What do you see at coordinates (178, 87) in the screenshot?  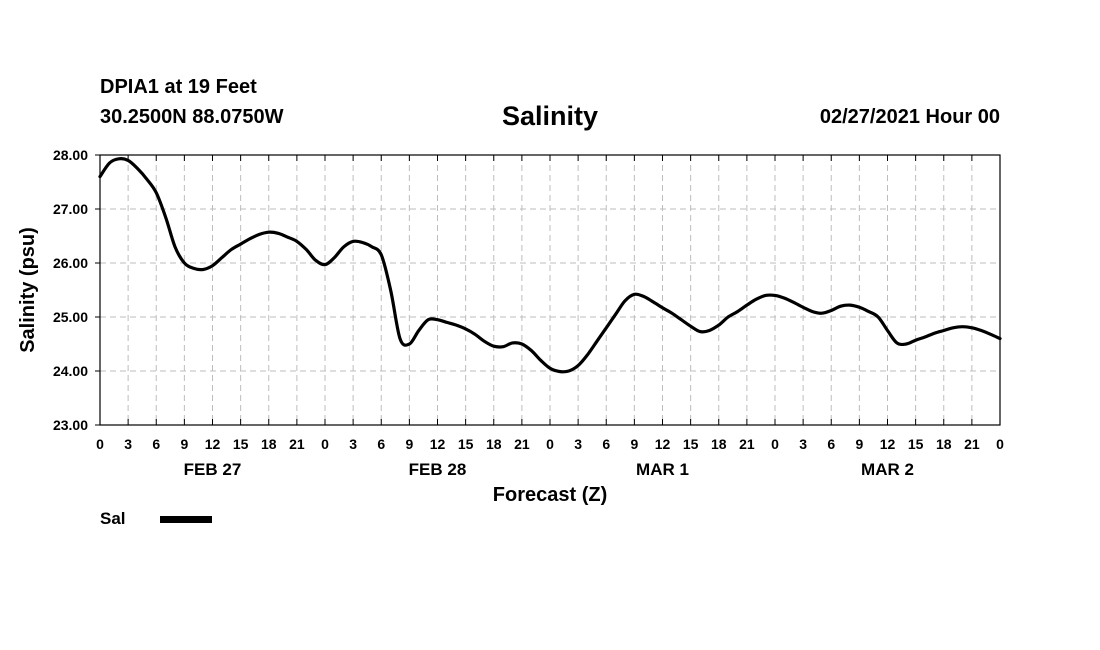 I see `station-name: DPIA1 at 19 Feet` at bounding box center [178, 87].